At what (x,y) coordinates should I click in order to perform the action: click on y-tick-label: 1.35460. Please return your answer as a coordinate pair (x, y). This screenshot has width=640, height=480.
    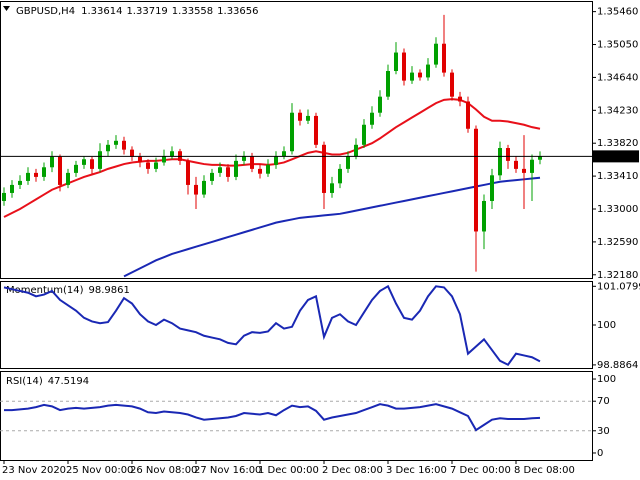
    Looking at the image, I should click on (617, 12).